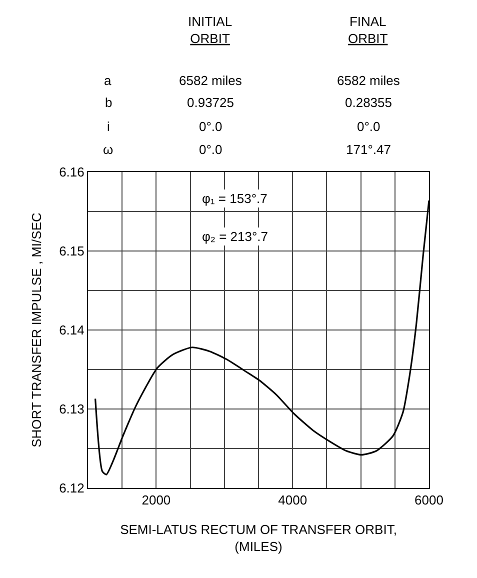  Describe the element at coordinates (235, 236) in the screenshot. I see `annotation: φ₂ = 213°.7` at that location.